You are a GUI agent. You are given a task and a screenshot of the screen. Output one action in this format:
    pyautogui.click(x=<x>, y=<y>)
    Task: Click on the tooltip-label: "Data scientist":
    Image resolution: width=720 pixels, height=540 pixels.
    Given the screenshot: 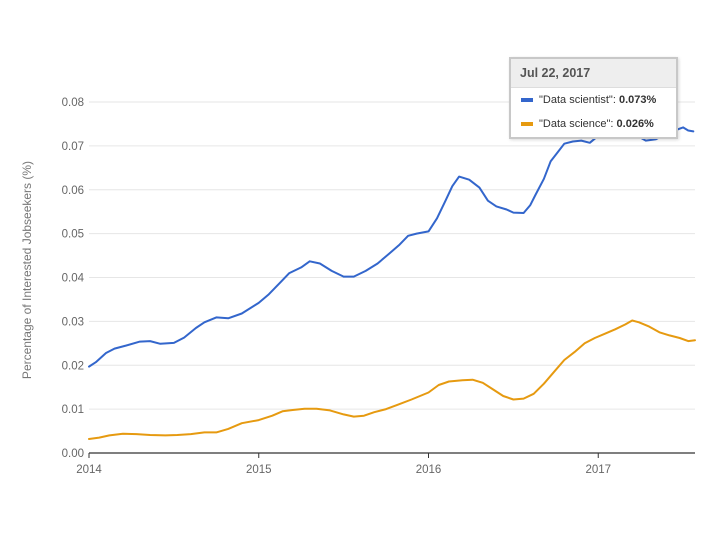 What is the action you would take?
    pyautogui.click(x=577, y=100)
    